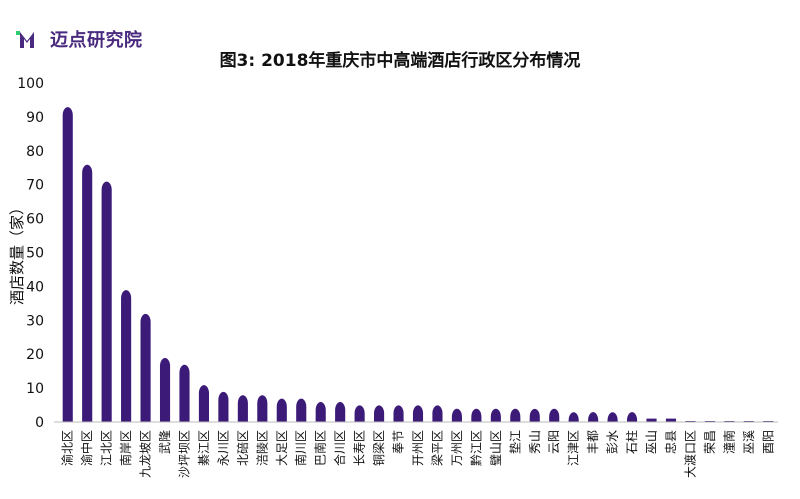  I want to click on x-tick-label: 江北区, so click(107, 448).